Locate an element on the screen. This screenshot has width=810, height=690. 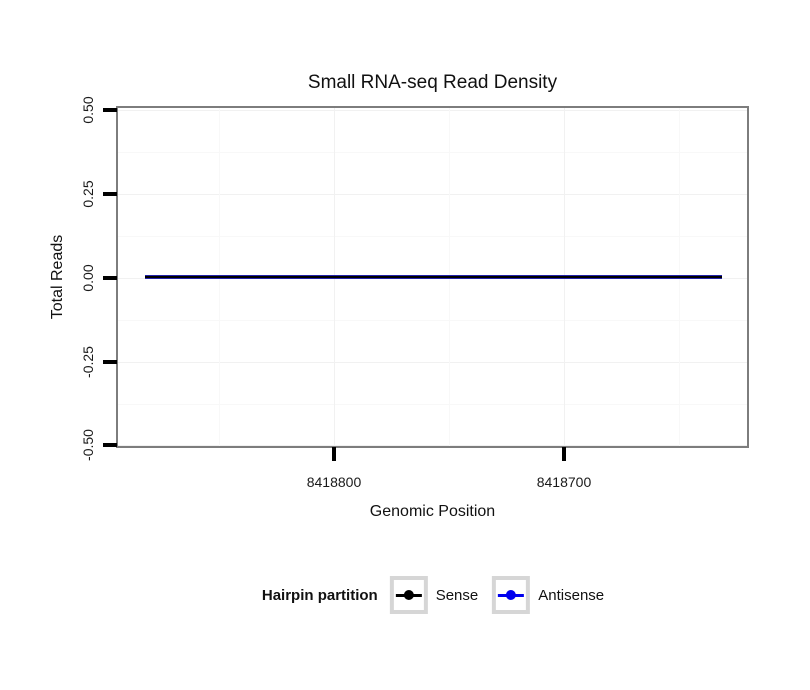
series-line-sense-antisense is located at coordinates (433, 277).